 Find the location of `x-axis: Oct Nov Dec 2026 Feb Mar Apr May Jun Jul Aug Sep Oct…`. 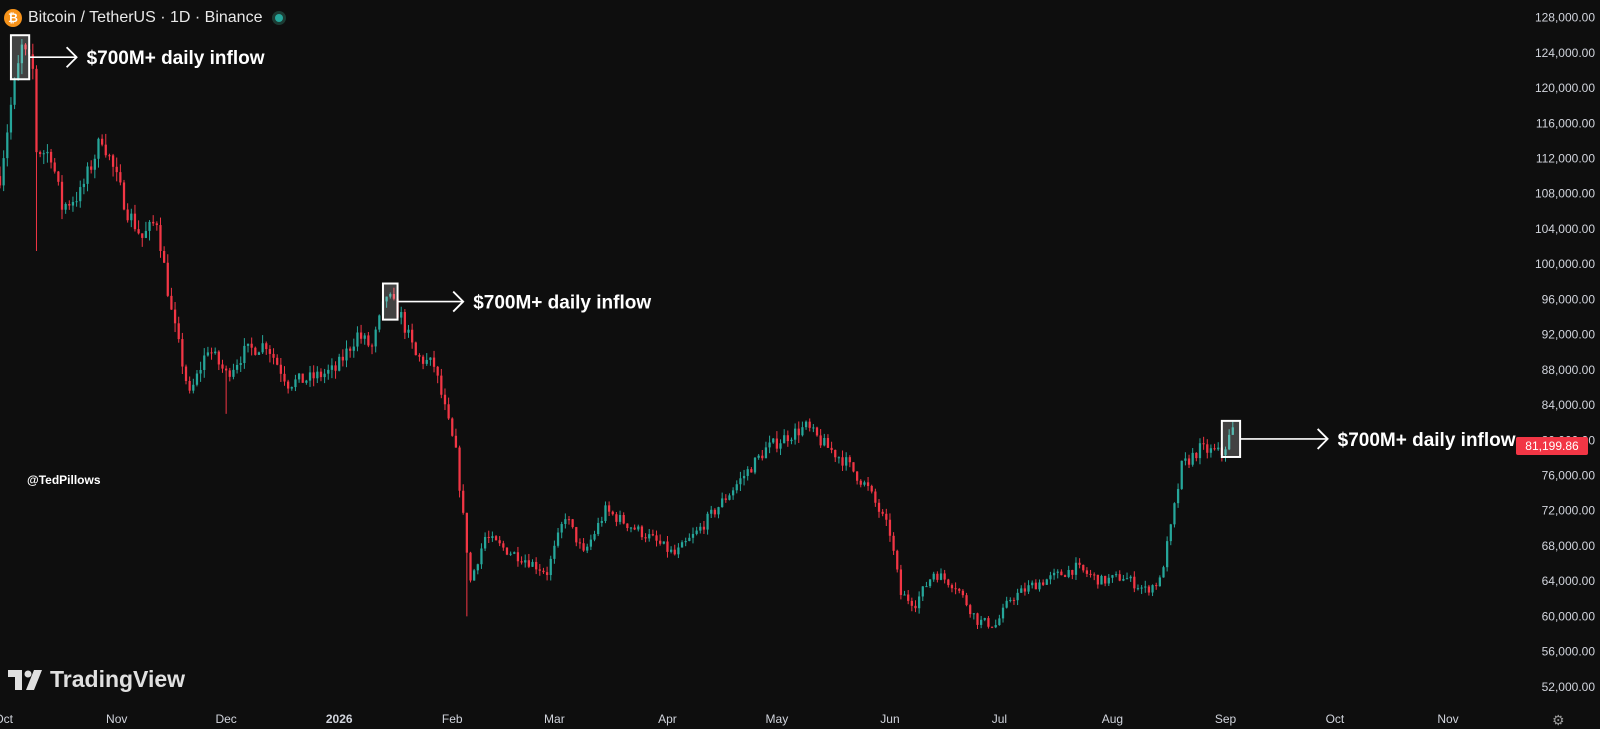

x-axis: Oct Nov Dec 2026 Feb Mar Apr May Jun Jul Aug Sep Oct… is located at coordinates (729, 719).